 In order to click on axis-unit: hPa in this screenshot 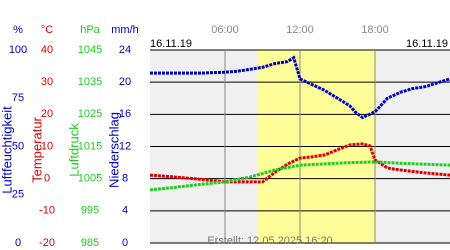, I will do `click(90, 30)`.